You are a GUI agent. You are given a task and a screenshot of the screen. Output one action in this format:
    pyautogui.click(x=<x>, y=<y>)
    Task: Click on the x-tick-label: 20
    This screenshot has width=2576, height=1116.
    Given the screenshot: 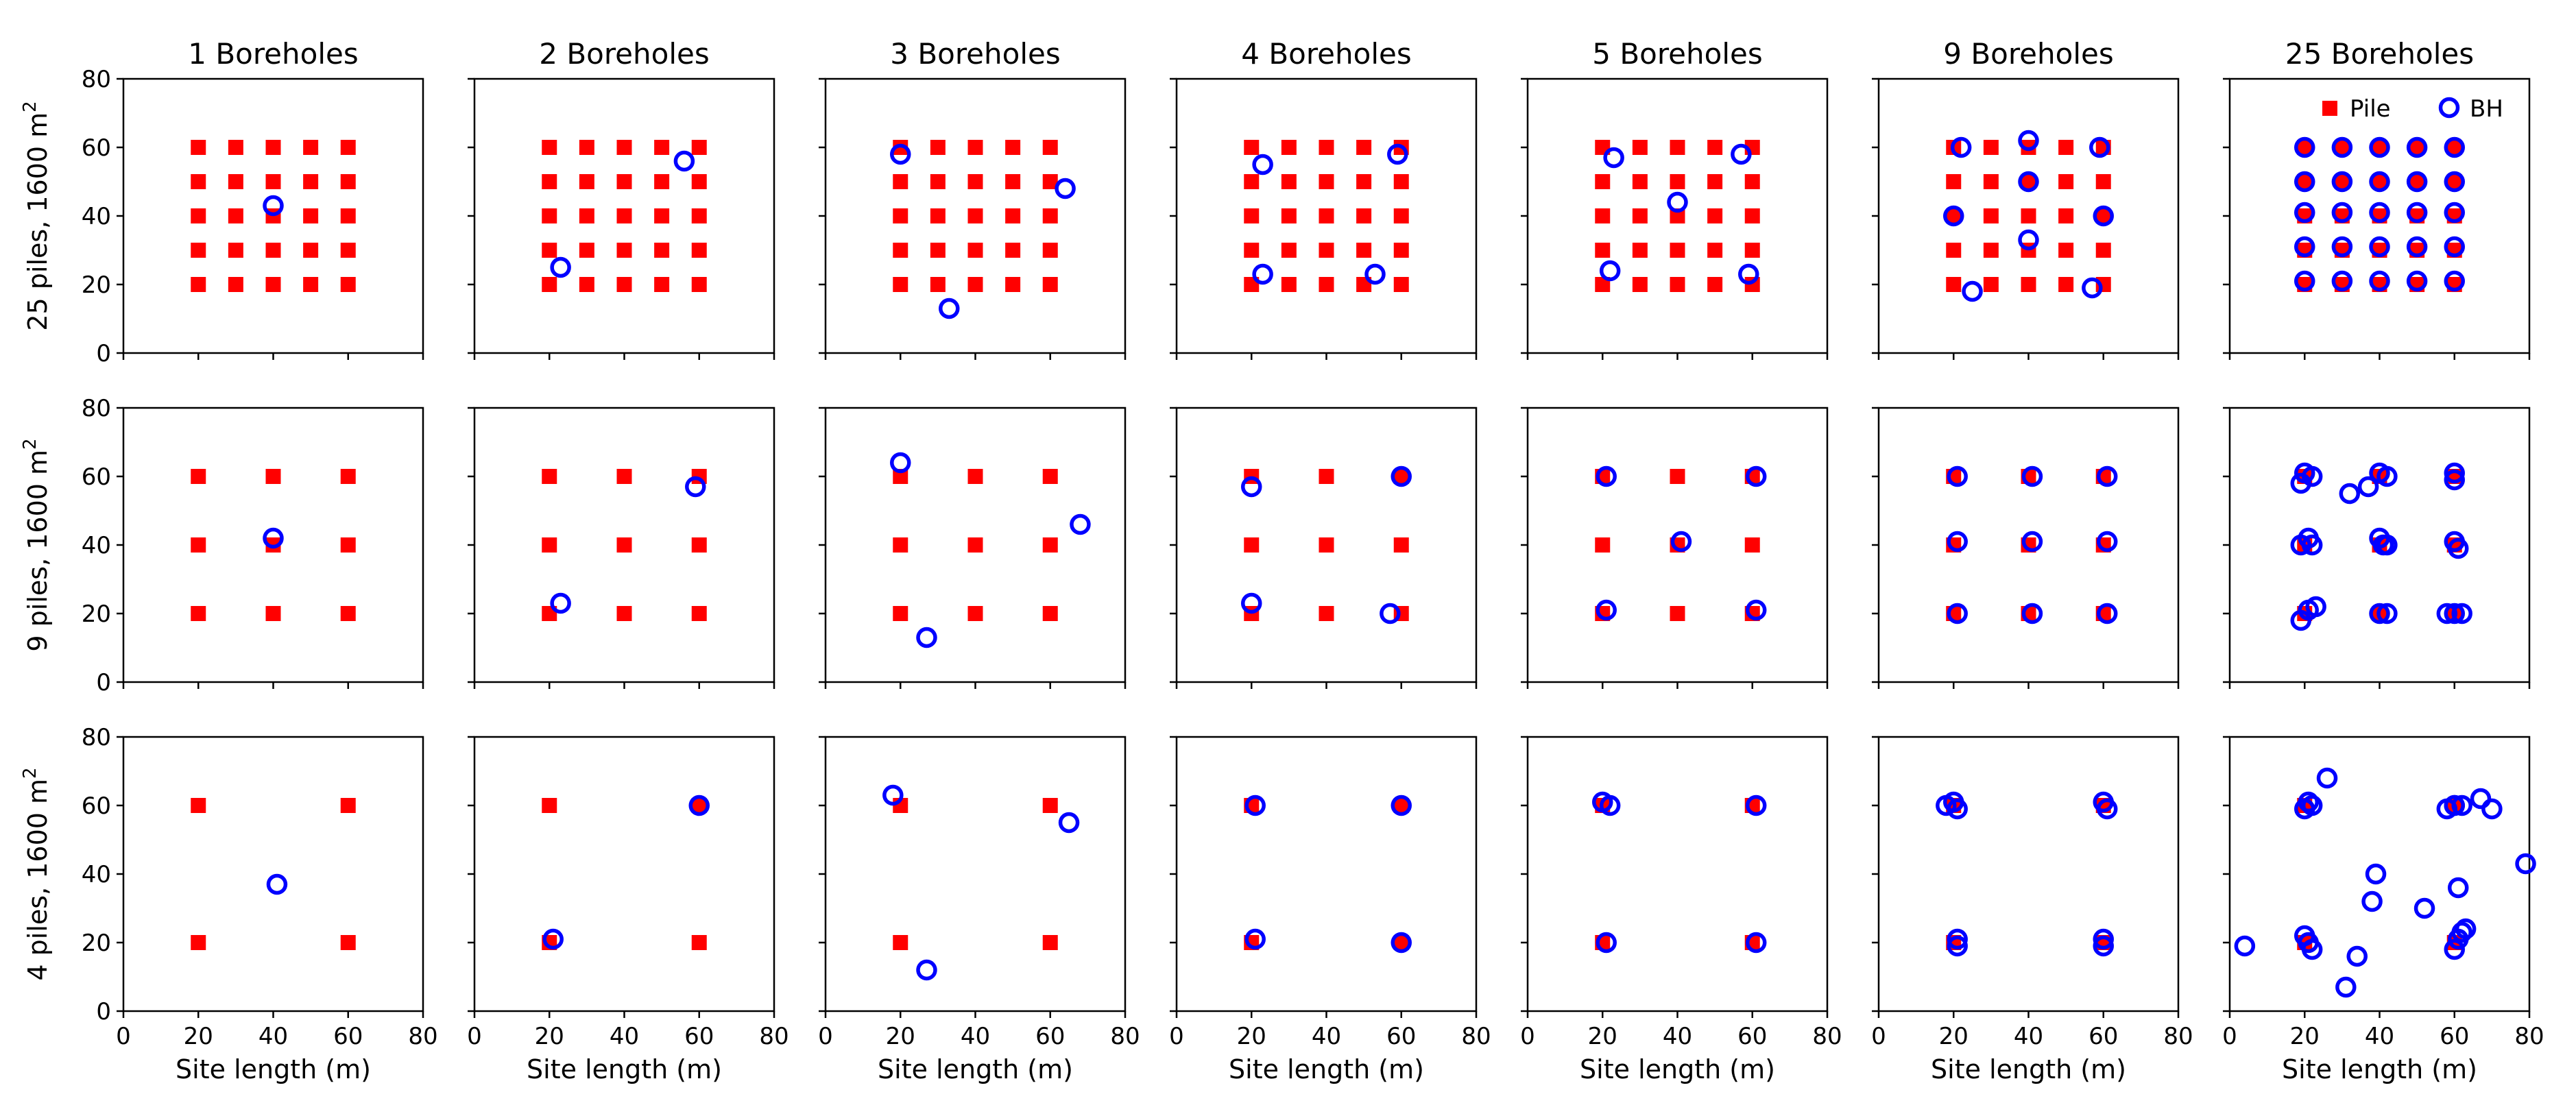 What is the action you would take?
    pyautogui.click(x=550, y=1036)
    